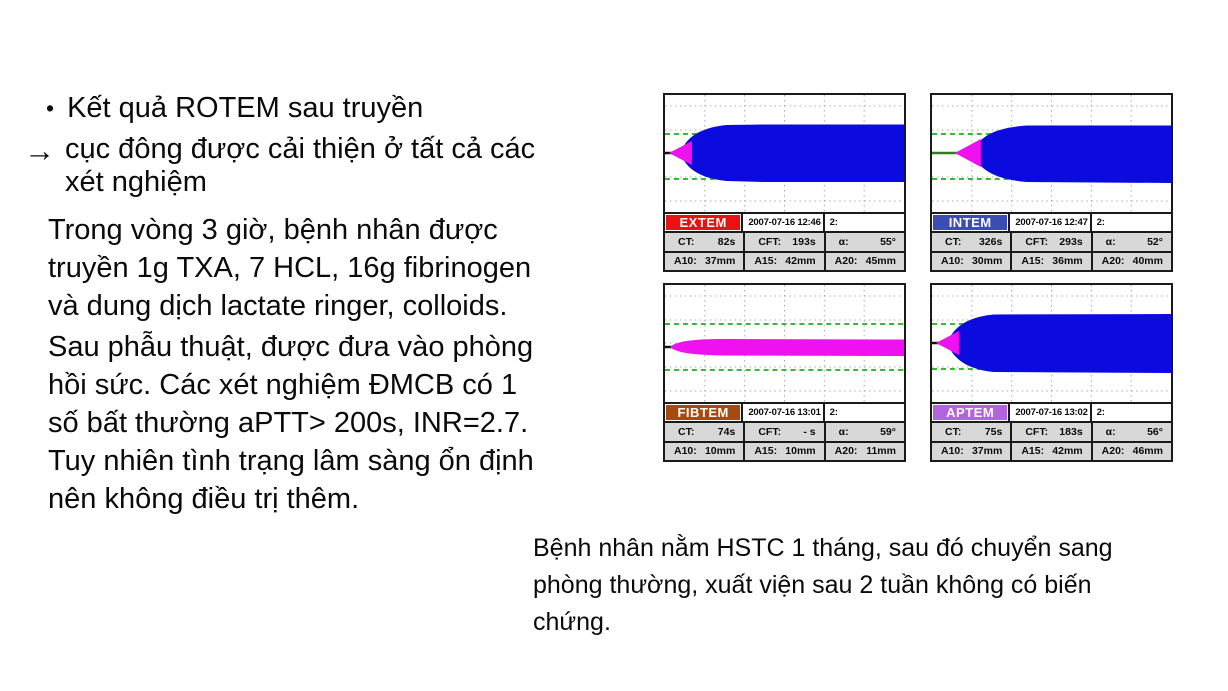  What do you see at coordinates (1067, 261) in the screenshot?
I see `param-value: 36mm` at bounding box center [1067, 261].